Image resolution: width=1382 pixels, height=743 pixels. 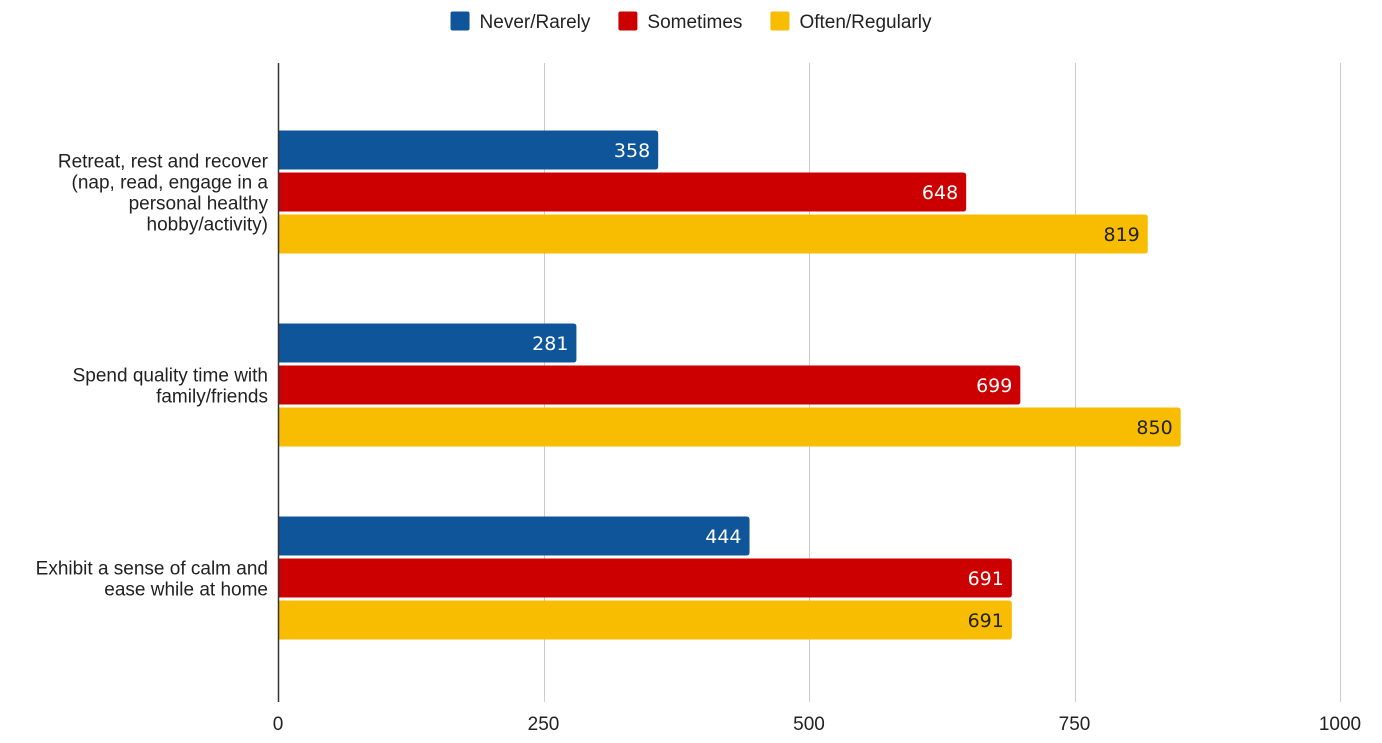 I want to click on legend-item-2: Sometimes, so click(x=680, y=22).